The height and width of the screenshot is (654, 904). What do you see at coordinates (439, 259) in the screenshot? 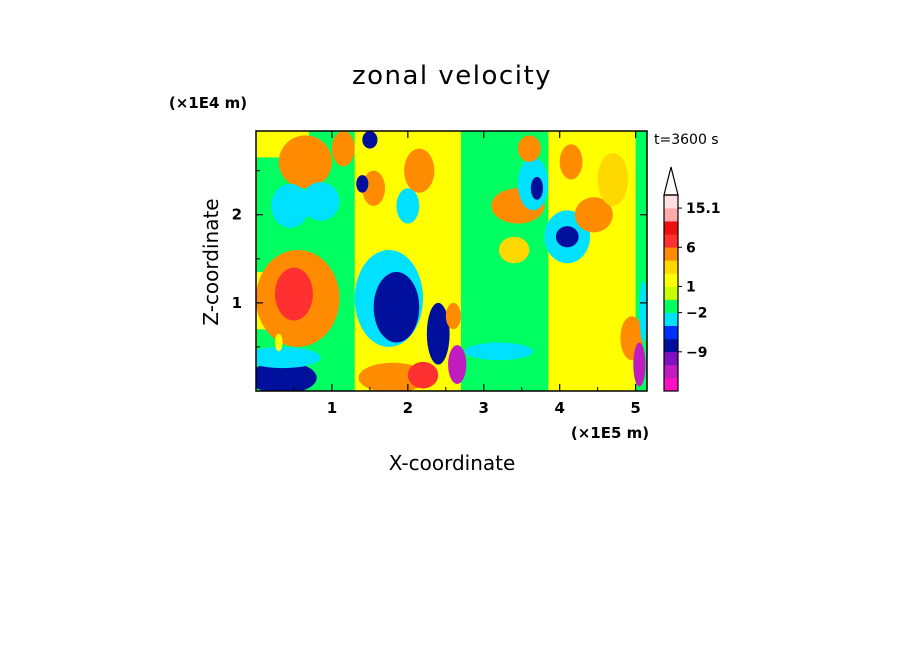
I see `y-axis-ticks: 12` at bounding box center [439, 259].